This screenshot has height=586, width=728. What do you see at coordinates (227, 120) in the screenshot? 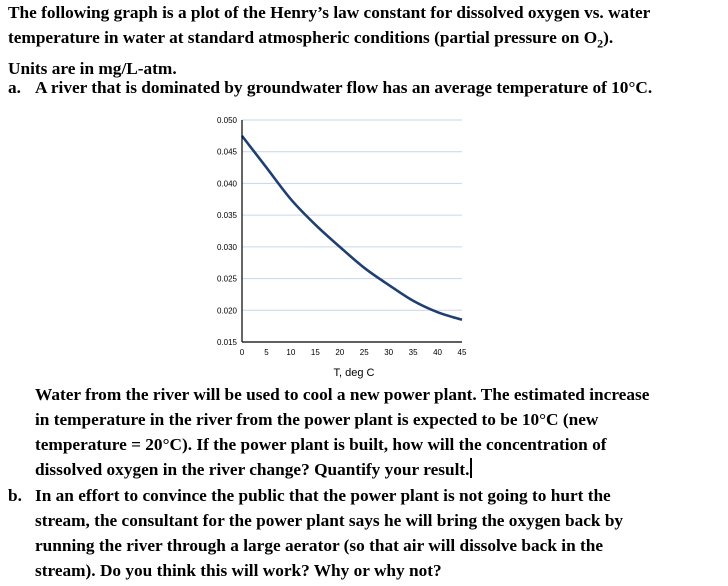
I see `y-tick-label: 0.050` at bounding box center [227, 120].